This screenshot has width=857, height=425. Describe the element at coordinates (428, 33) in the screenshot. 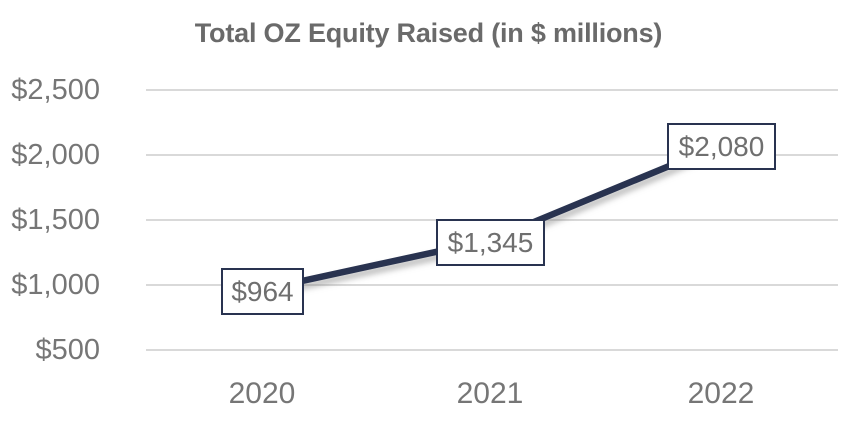

I see `chart-title: Total OZ Equity Raised (in $ millions)` at that location.